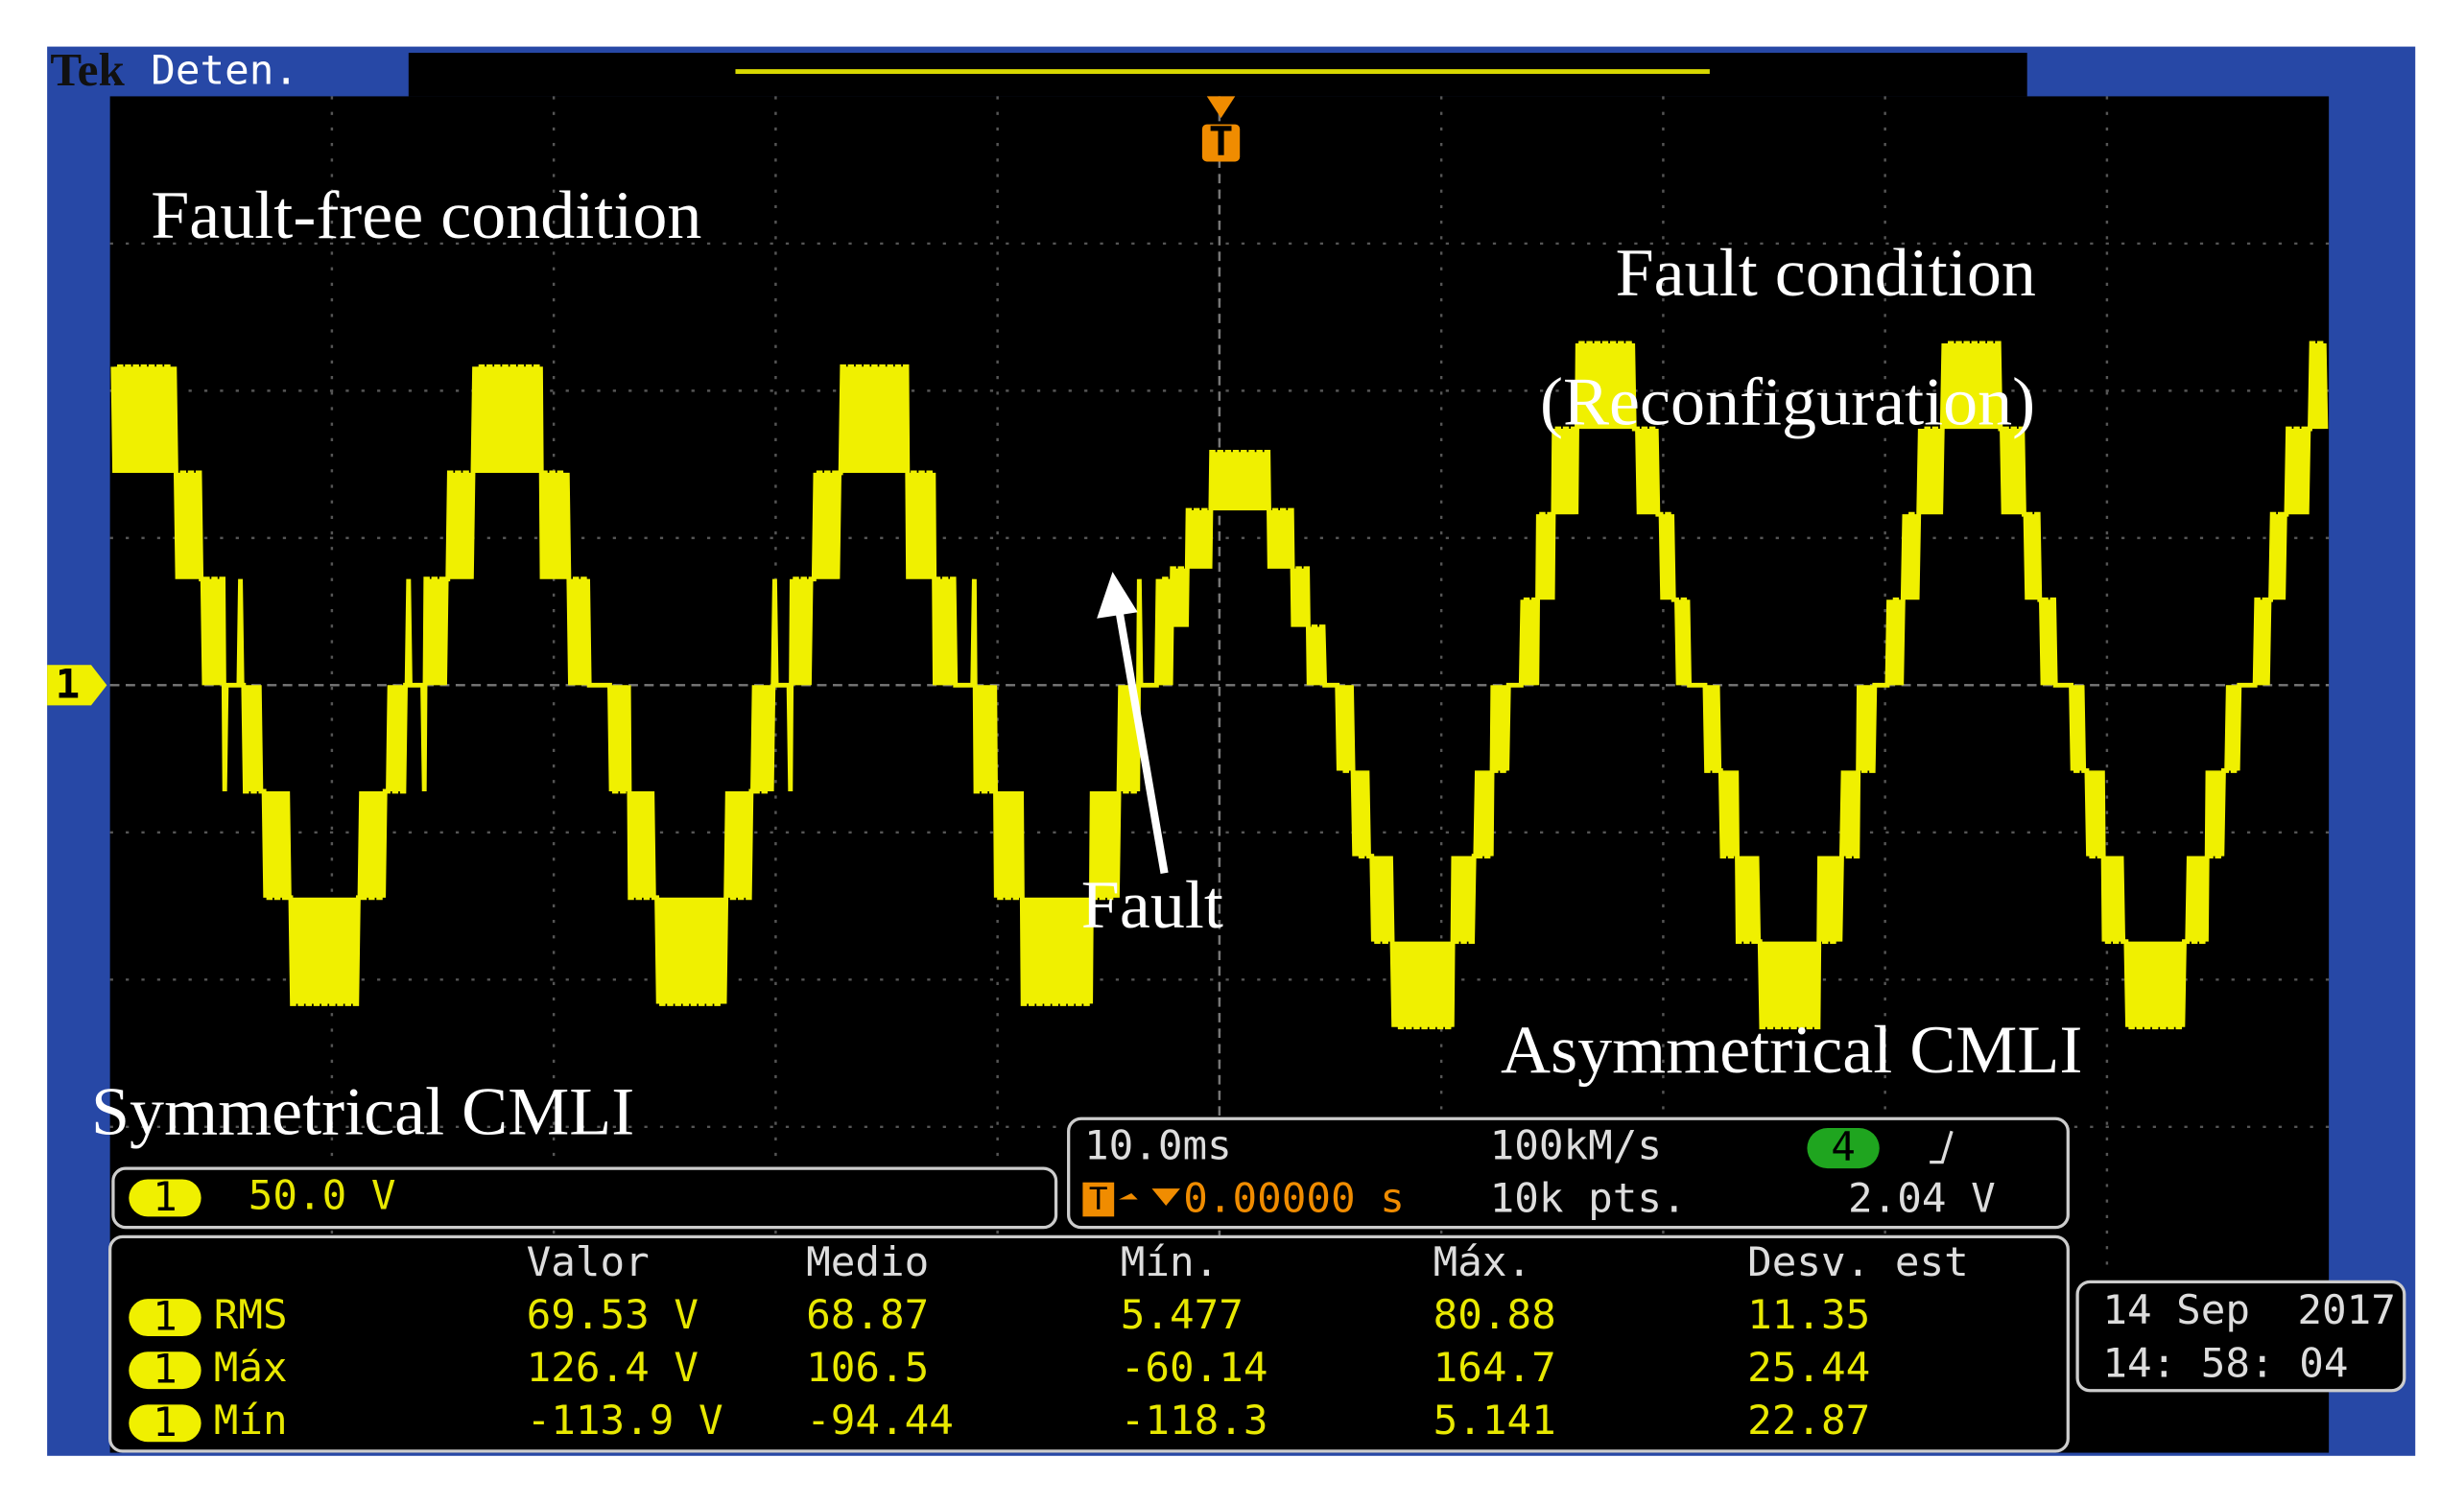  Describe the element at coordinates (867, 1367) in the screenshot. I see `measurement-value: 106.5` at that location.